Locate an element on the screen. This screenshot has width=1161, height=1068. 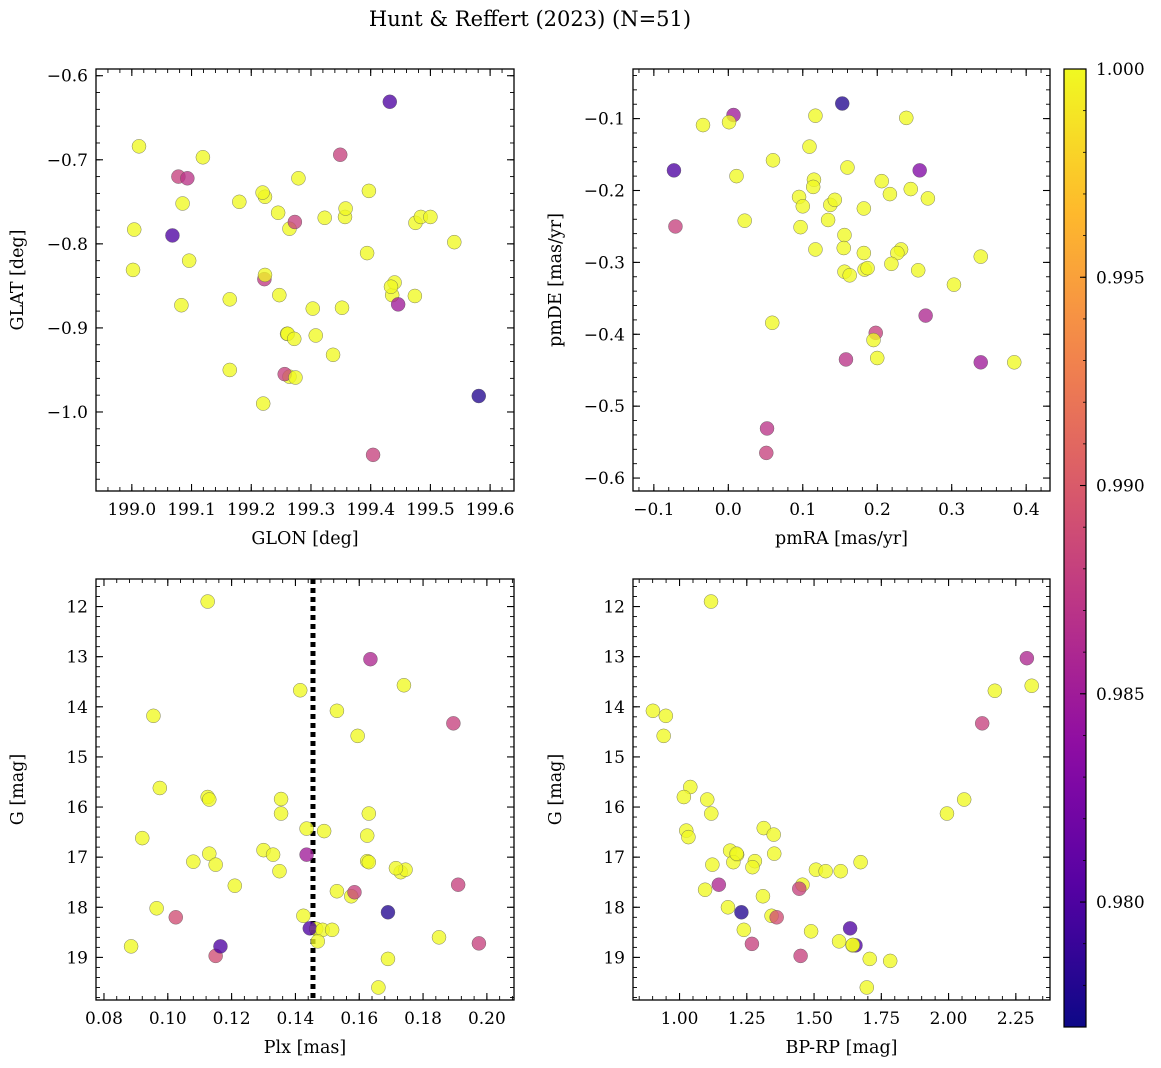
x-tick-label: 0.14 is located at coordinates (295, 1019).